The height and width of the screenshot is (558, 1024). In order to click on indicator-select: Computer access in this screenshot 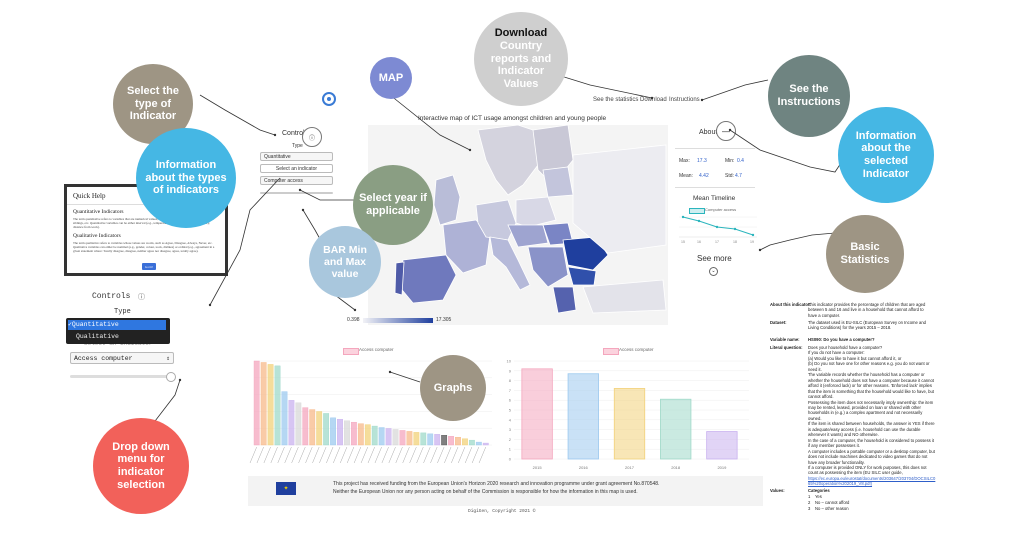, I will do `click(296, 180)`.